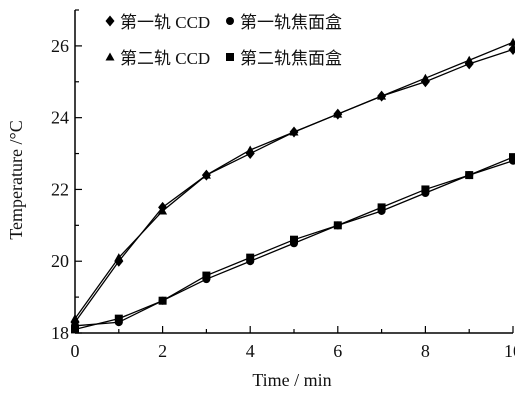  I want to click on x-axis-label: Time / min, so click(291, 380).